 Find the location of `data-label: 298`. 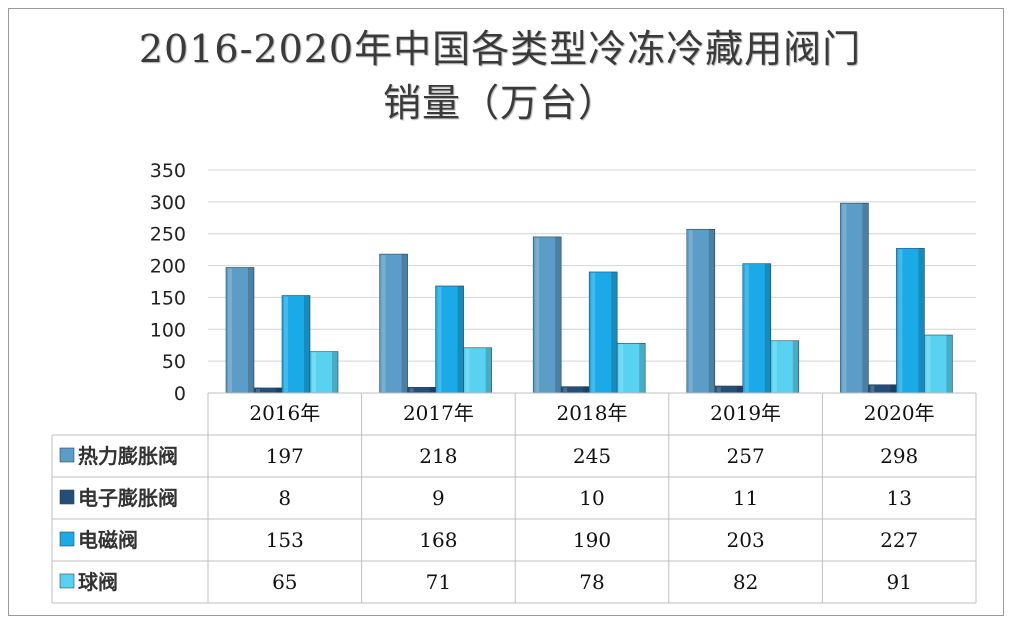

data-label: 298 is located at coordinates (899, 456).